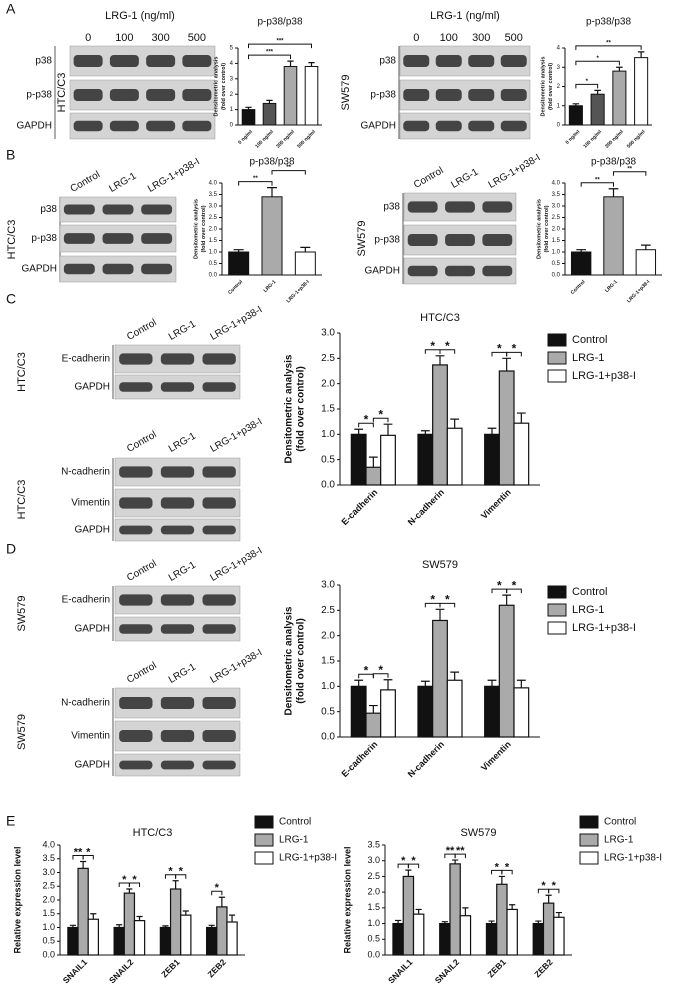 The image size is (677, 994). Describe the element at coordinates (440, 318) in the screenshot. I see `chart-title: HTC/C3` at that location.